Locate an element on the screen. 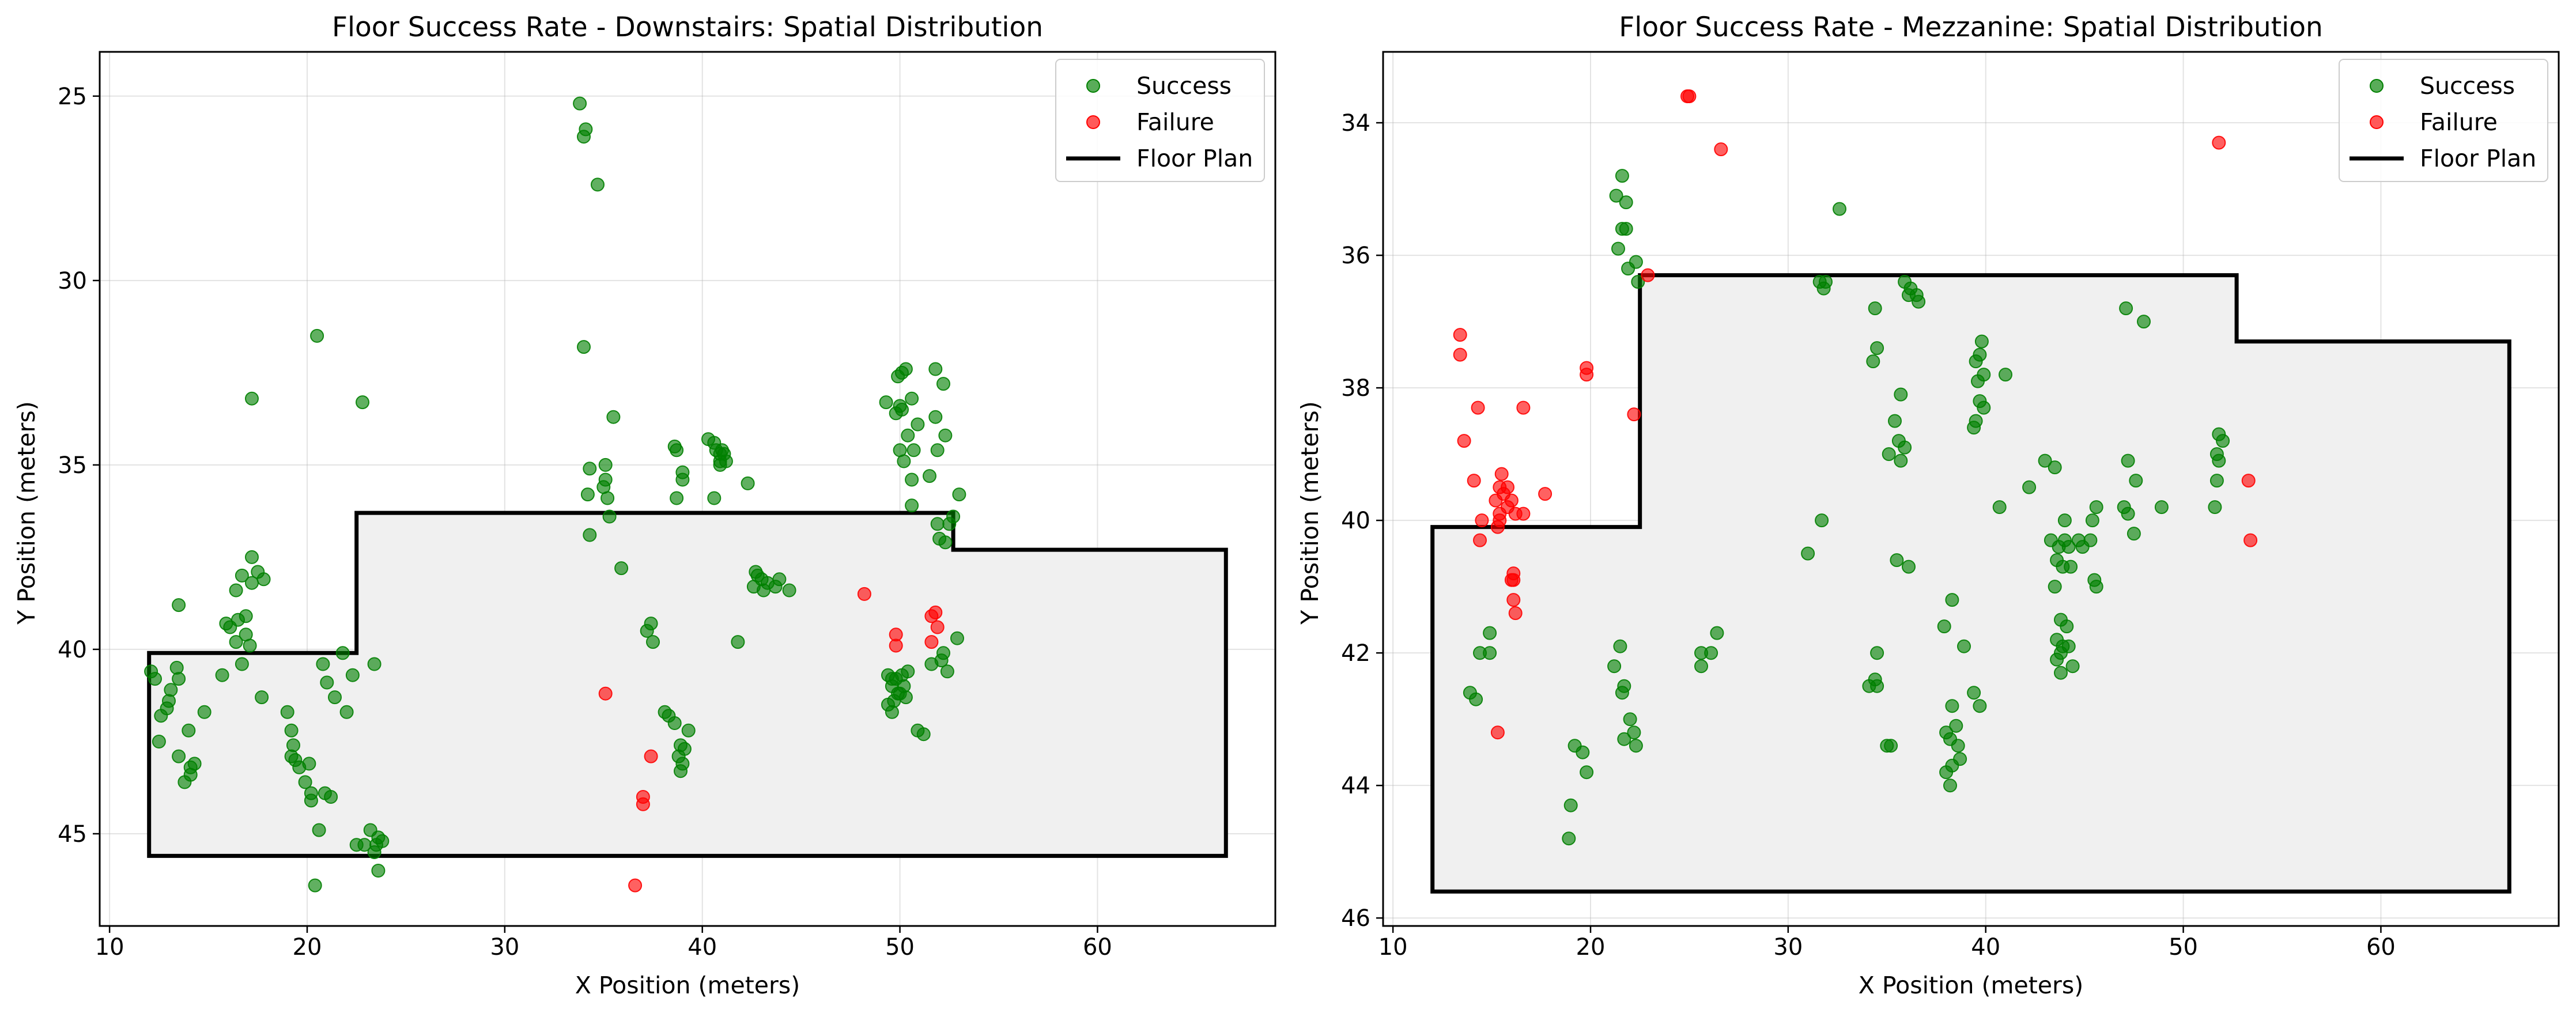 The height and width of the screenshot is (1017, 2576). legend-box is located at coordinates (2443, 120).